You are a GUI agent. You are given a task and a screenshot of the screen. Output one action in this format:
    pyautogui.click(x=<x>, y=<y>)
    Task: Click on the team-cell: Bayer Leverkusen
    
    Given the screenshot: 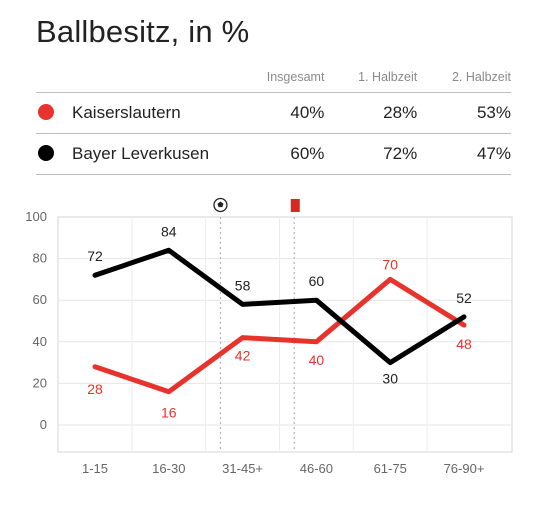 What is the action you would take?
    pyautogui.click(x=142, y=154)
    